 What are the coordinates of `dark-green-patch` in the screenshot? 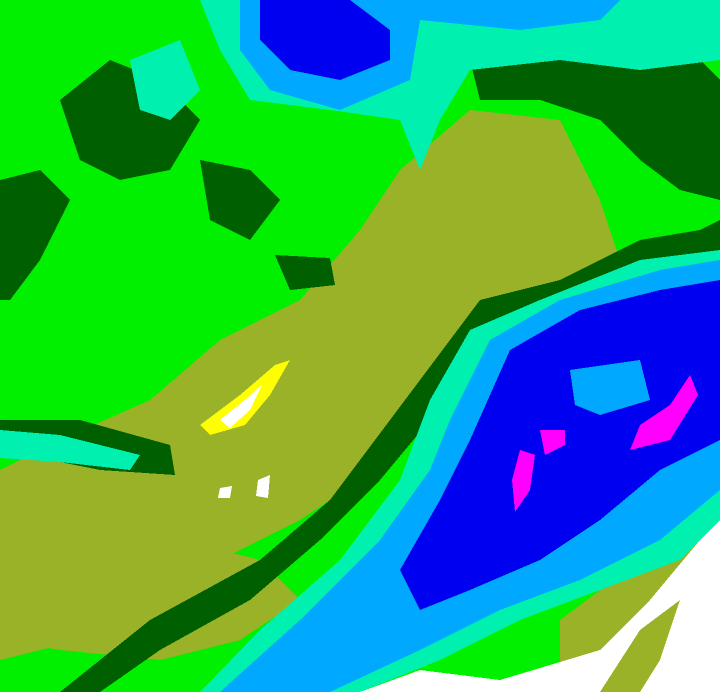 It's located at (305, 272).